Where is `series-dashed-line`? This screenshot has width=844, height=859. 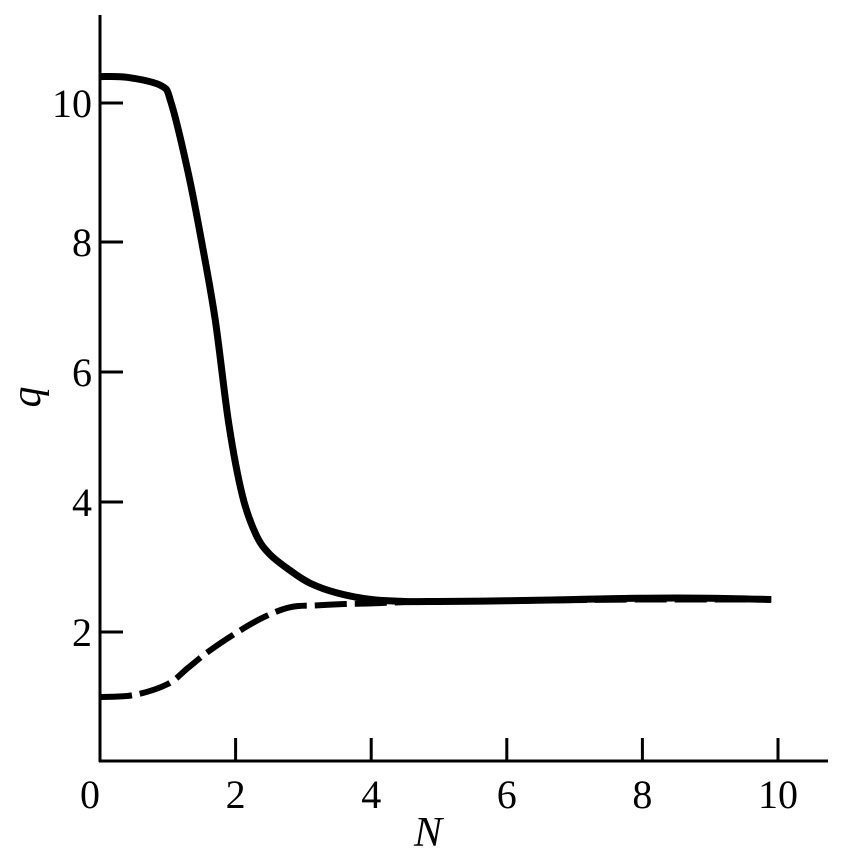
series-dashed-line is located at coordinates (435, 648).